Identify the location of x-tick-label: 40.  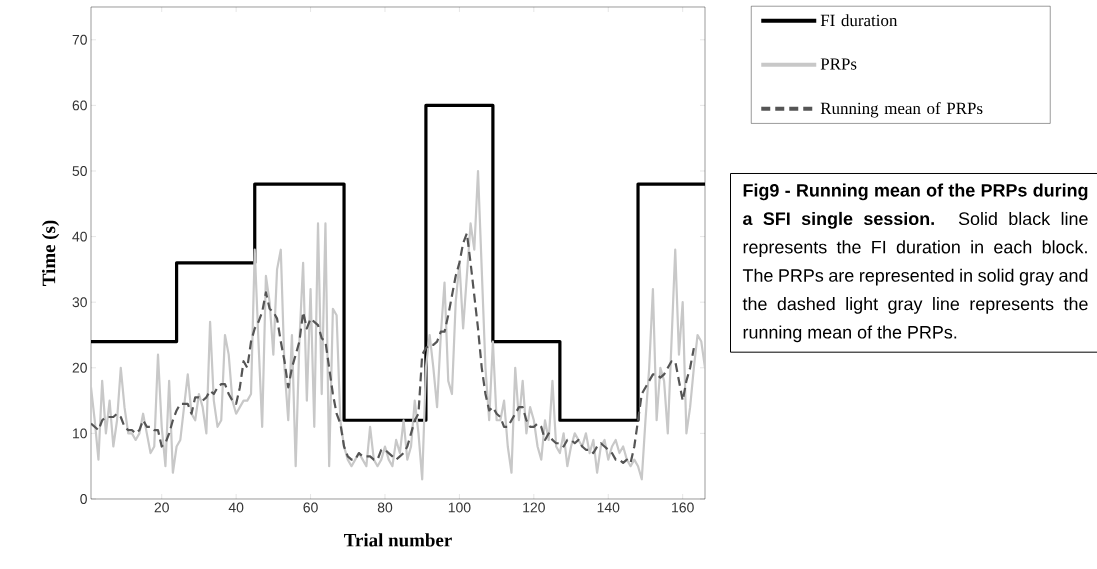
(236, 507).